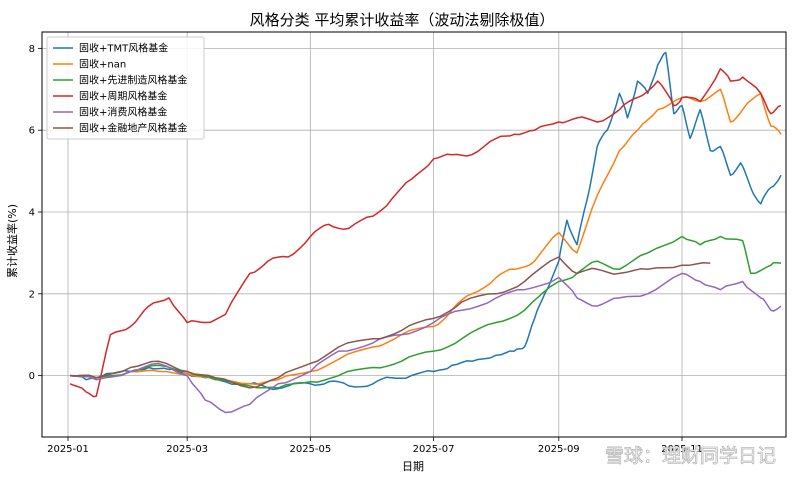 The width and height of the screenshot is (800, 480). I want to click on y-tick-label: 2, so click(32, 294).